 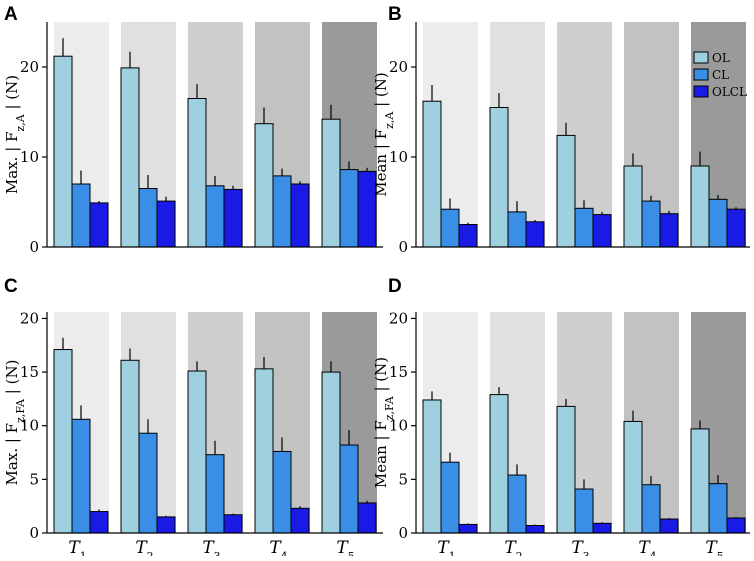 What do you see at coordinates (519, 553) in the screenshot?
I see `x-tick-subscript: 2` at bounding box center [519, 553].